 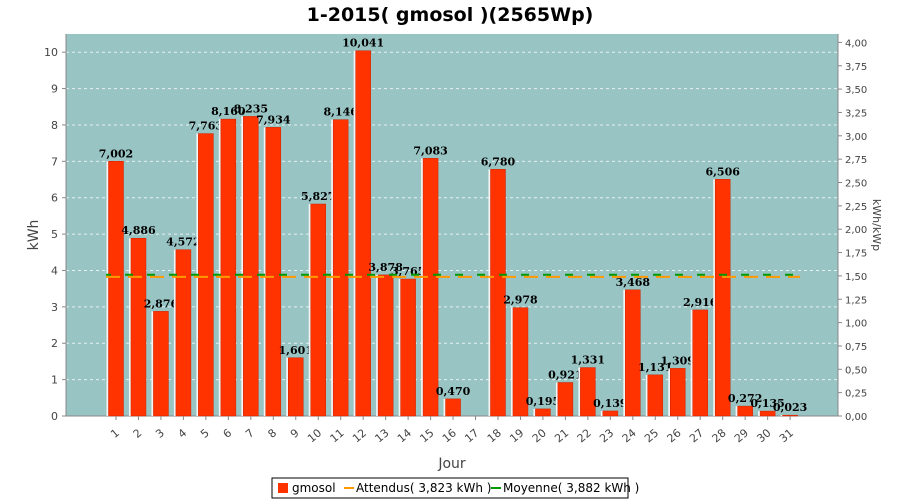 I want to click on x-tick-label: 3, so click(x=160, y=433).